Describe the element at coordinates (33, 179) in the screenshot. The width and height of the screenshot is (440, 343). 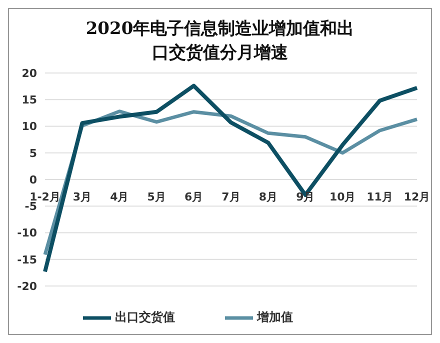
I see `y-tick-label: 0` at that location.